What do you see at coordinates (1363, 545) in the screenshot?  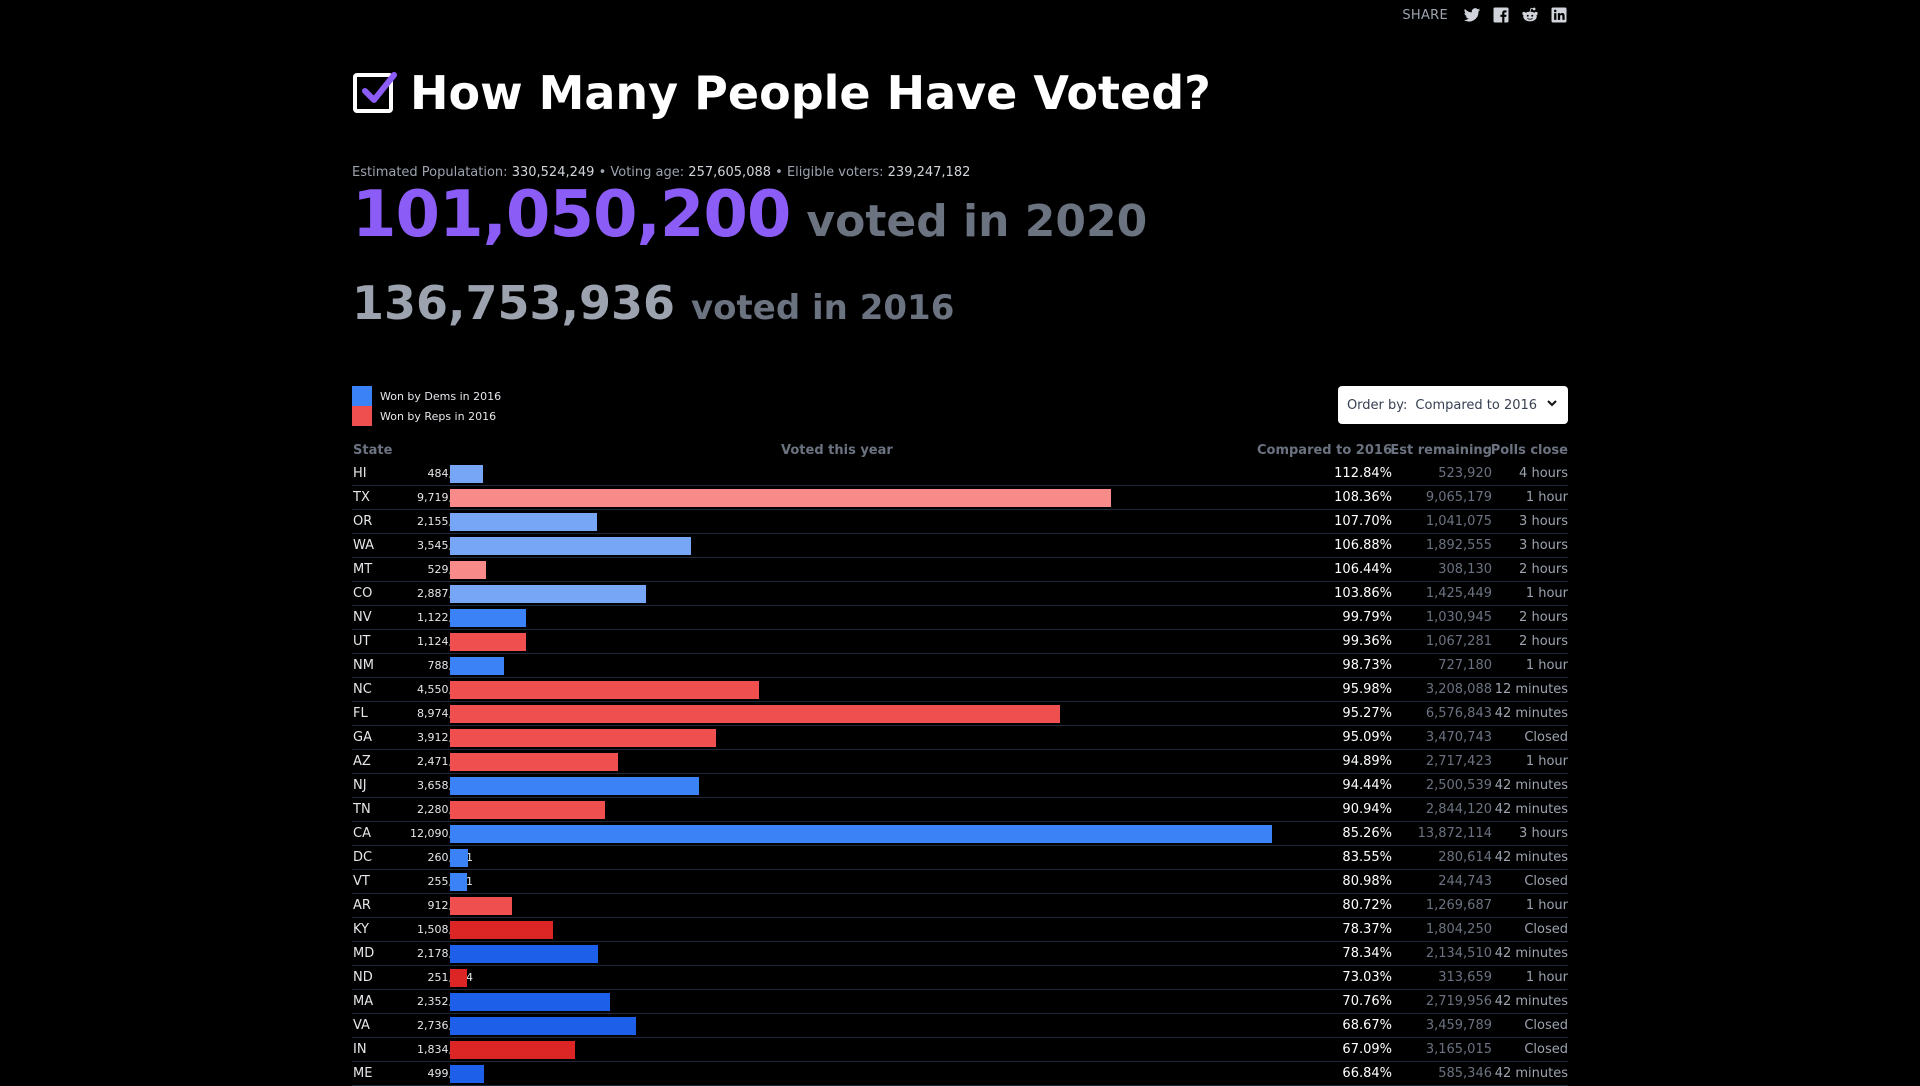 I see `compared-cell: 106.88%` at bounding box center [1363, 545].